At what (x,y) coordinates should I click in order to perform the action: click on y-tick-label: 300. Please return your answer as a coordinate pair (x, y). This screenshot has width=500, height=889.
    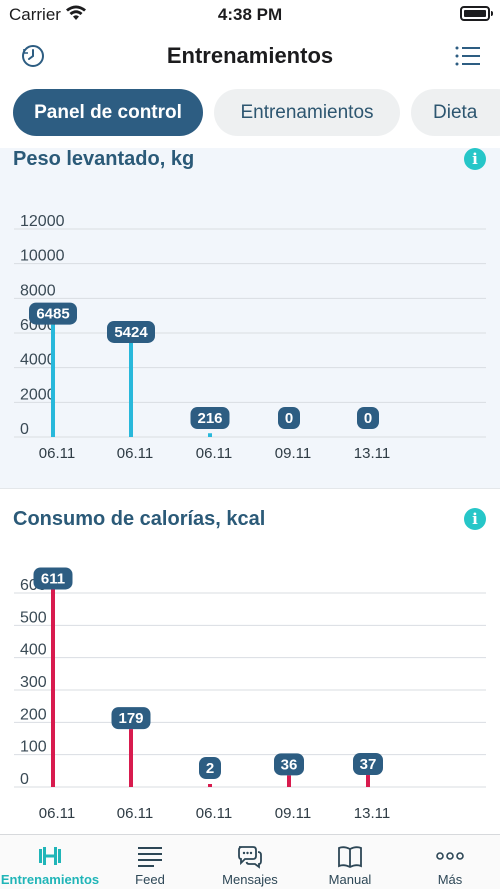
    Looking at the image, I should click on (33, 682).